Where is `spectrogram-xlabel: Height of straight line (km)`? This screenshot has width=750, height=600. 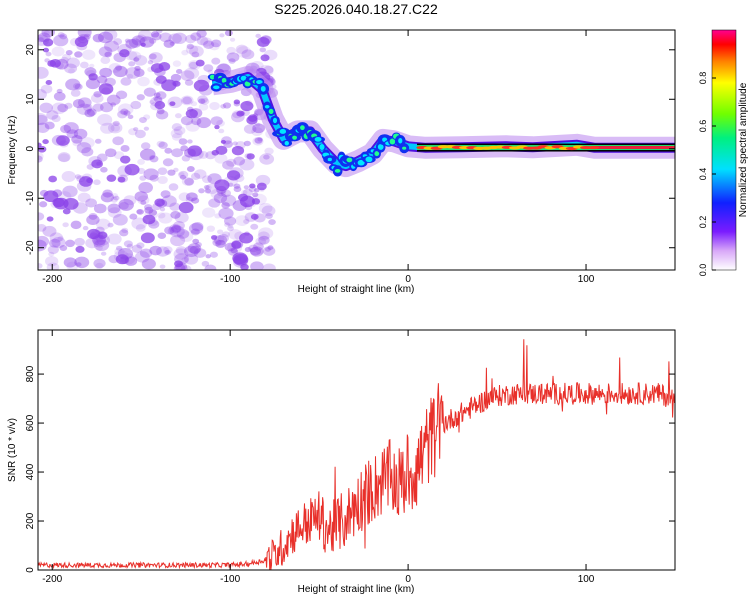 spectrogram-xlabel: Height of straight line (km) is located at coordinates (356, 289).